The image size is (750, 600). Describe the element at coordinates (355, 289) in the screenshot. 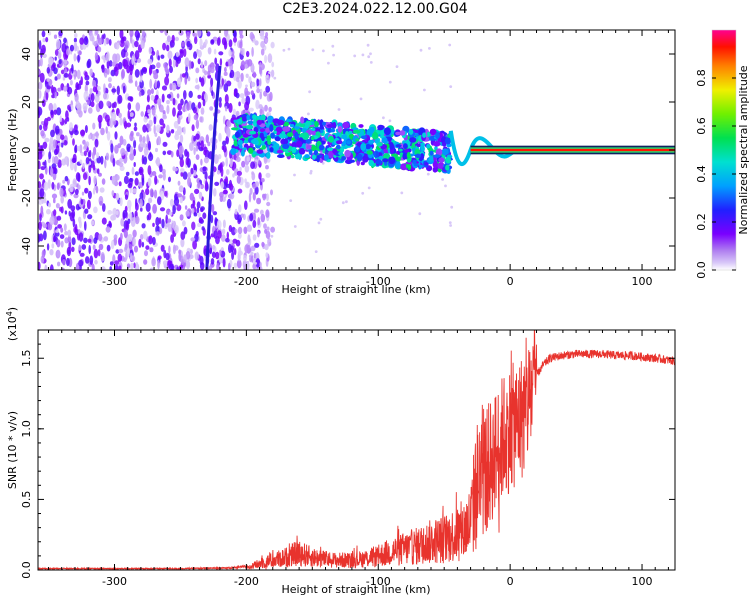

I see `top-x-axis-label: Height of straight line (km)` at that location.